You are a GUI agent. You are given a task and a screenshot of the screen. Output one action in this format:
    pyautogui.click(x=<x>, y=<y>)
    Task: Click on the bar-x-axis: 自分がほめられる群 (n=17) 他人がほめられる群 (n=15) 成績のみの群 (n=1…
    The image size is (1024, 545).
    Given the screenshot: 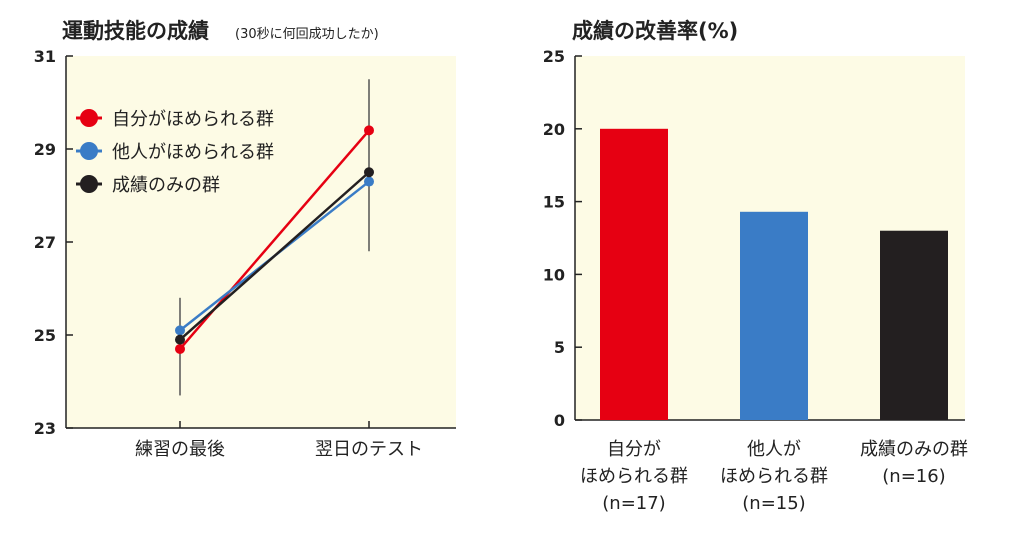 What is the action you would take?
    pyautogui.click(x=774, y=476)
    